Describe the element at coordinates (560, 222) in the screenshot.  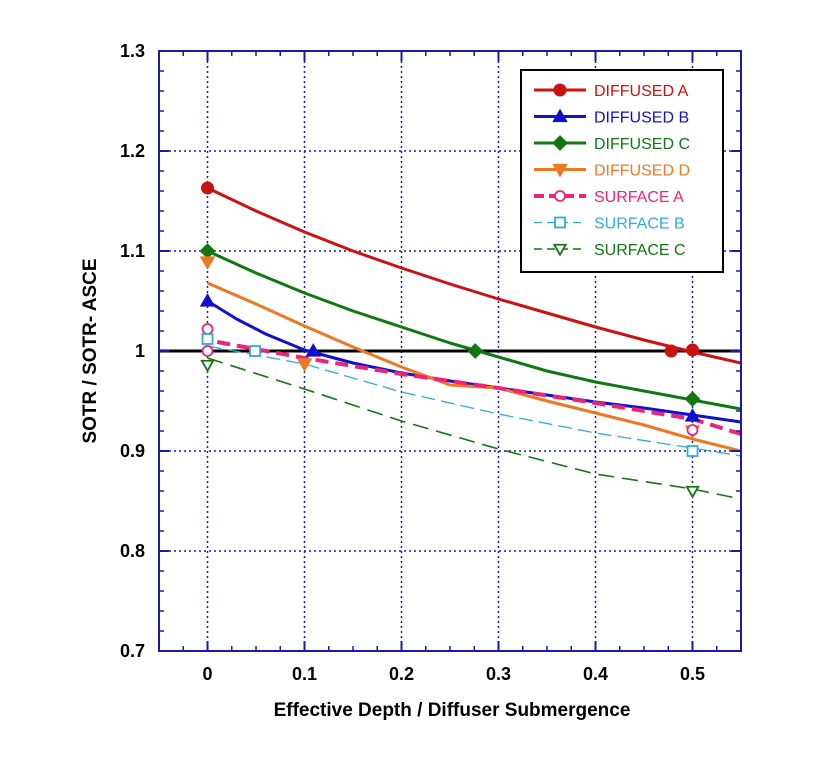
I see `legend-marker-surface-b` at that location.